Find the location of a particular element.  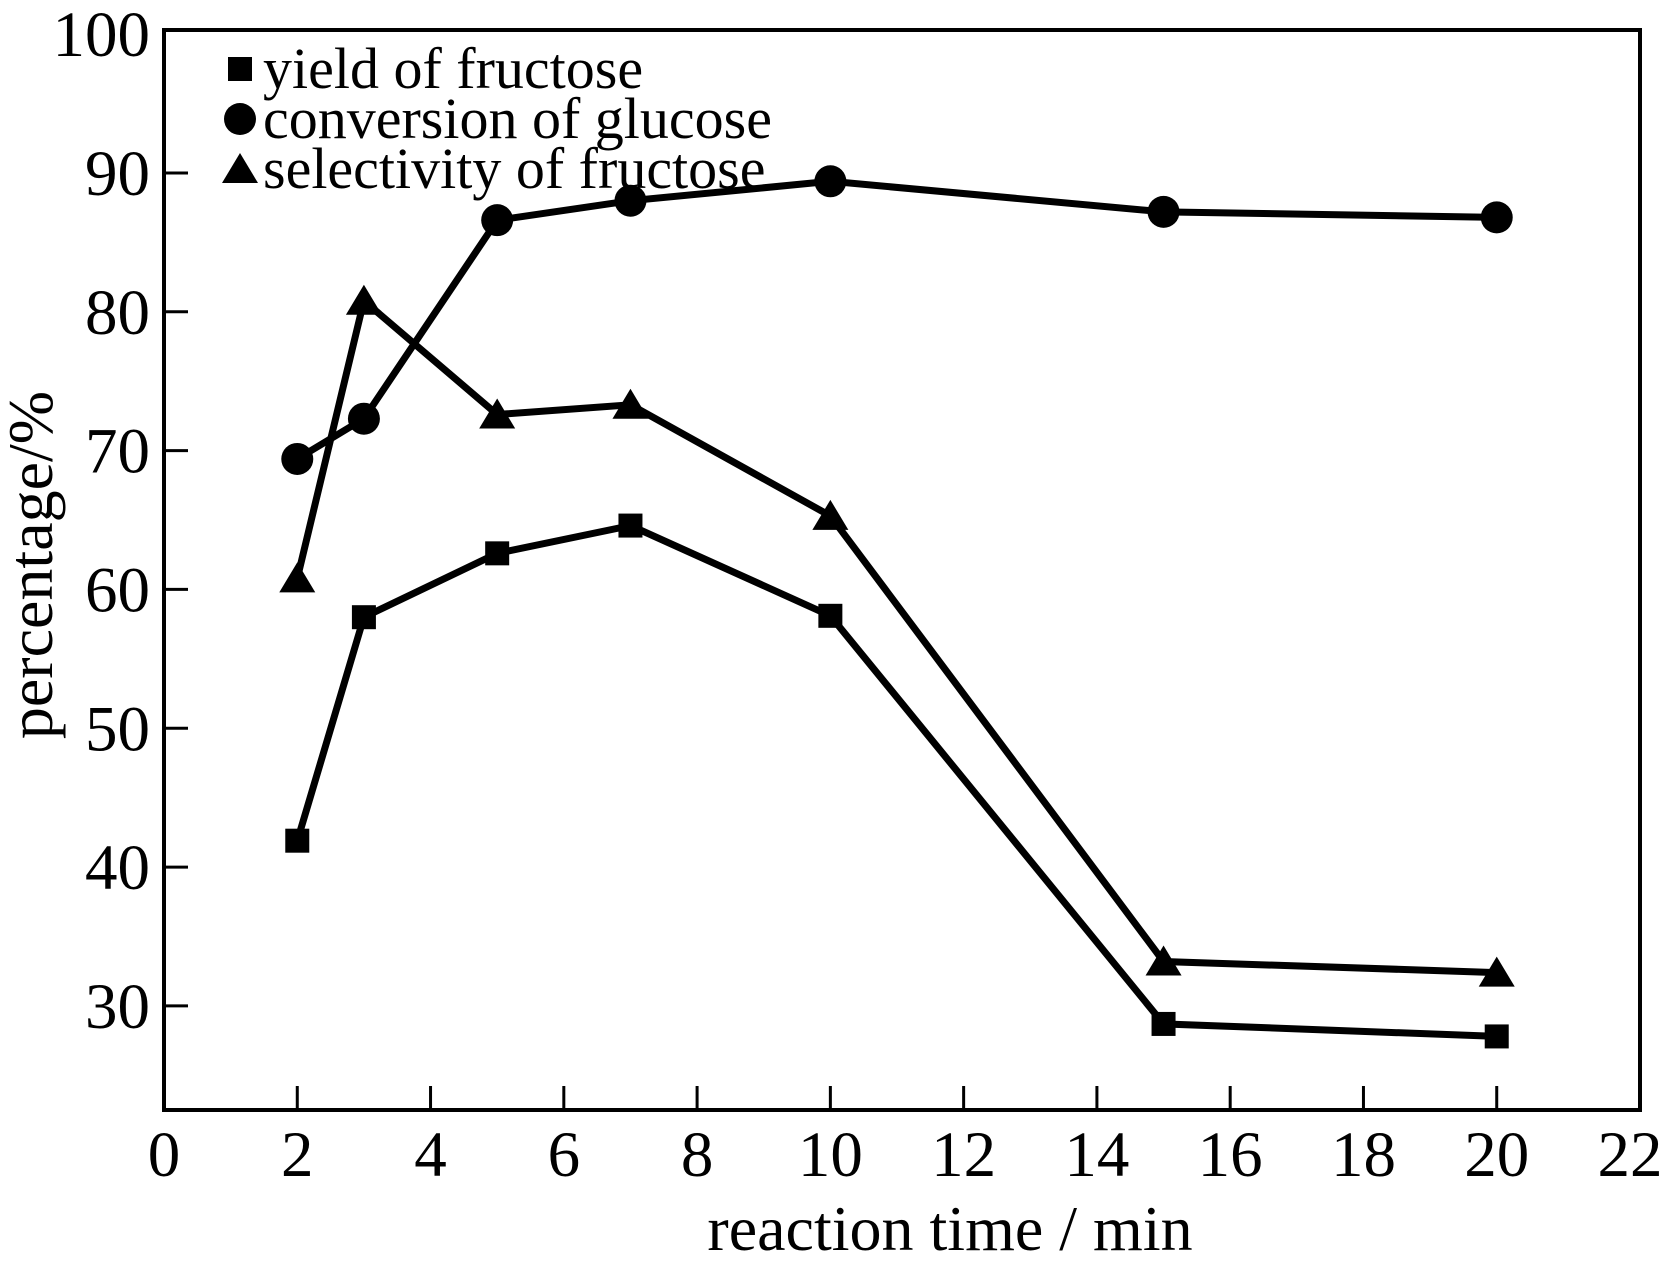

x-axis-tick-label: 6 is located at coordinates (564, 1155).